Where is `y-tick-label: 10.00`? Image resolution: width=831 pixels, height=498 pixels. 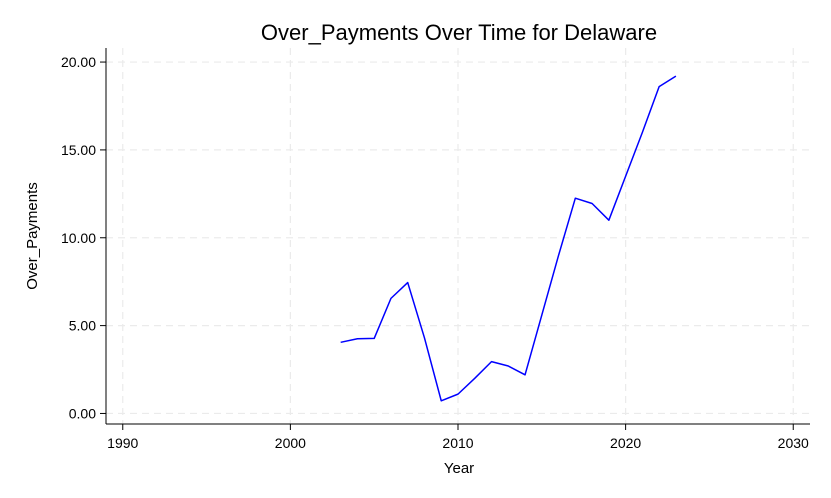 y-tick-label: 10.00 is located at coordinates (78, 238).